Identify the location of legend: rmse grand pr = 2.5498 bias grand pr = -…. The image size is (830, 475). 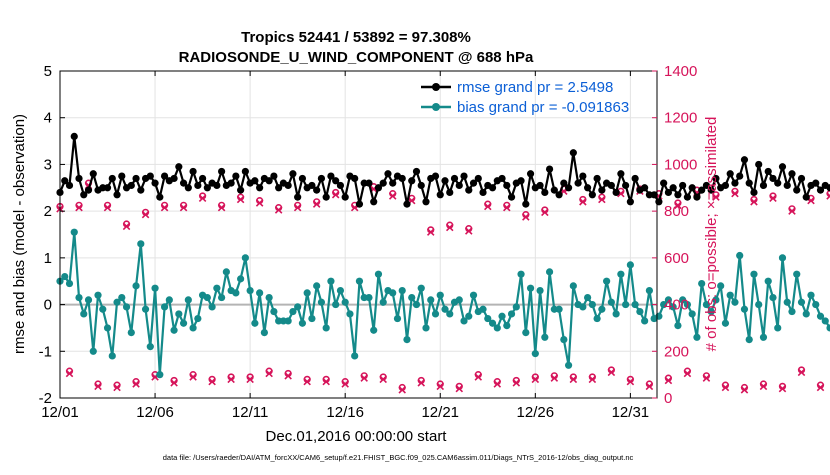
(525, 97).